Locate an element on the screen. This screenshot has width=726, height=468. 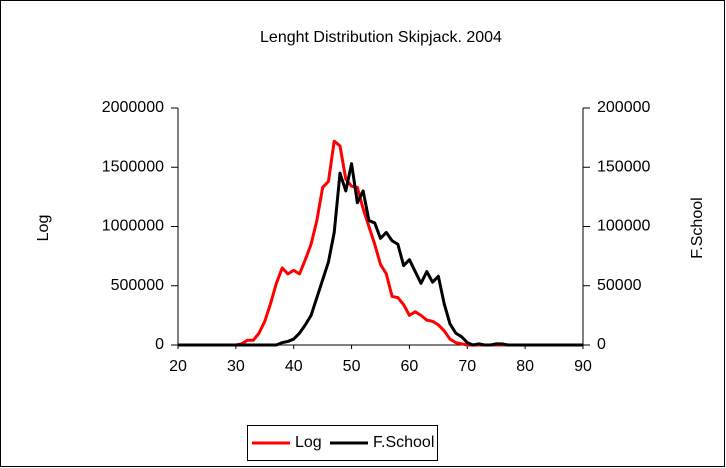
y2-axis-label: F.School is located at coordinates (697, 227).